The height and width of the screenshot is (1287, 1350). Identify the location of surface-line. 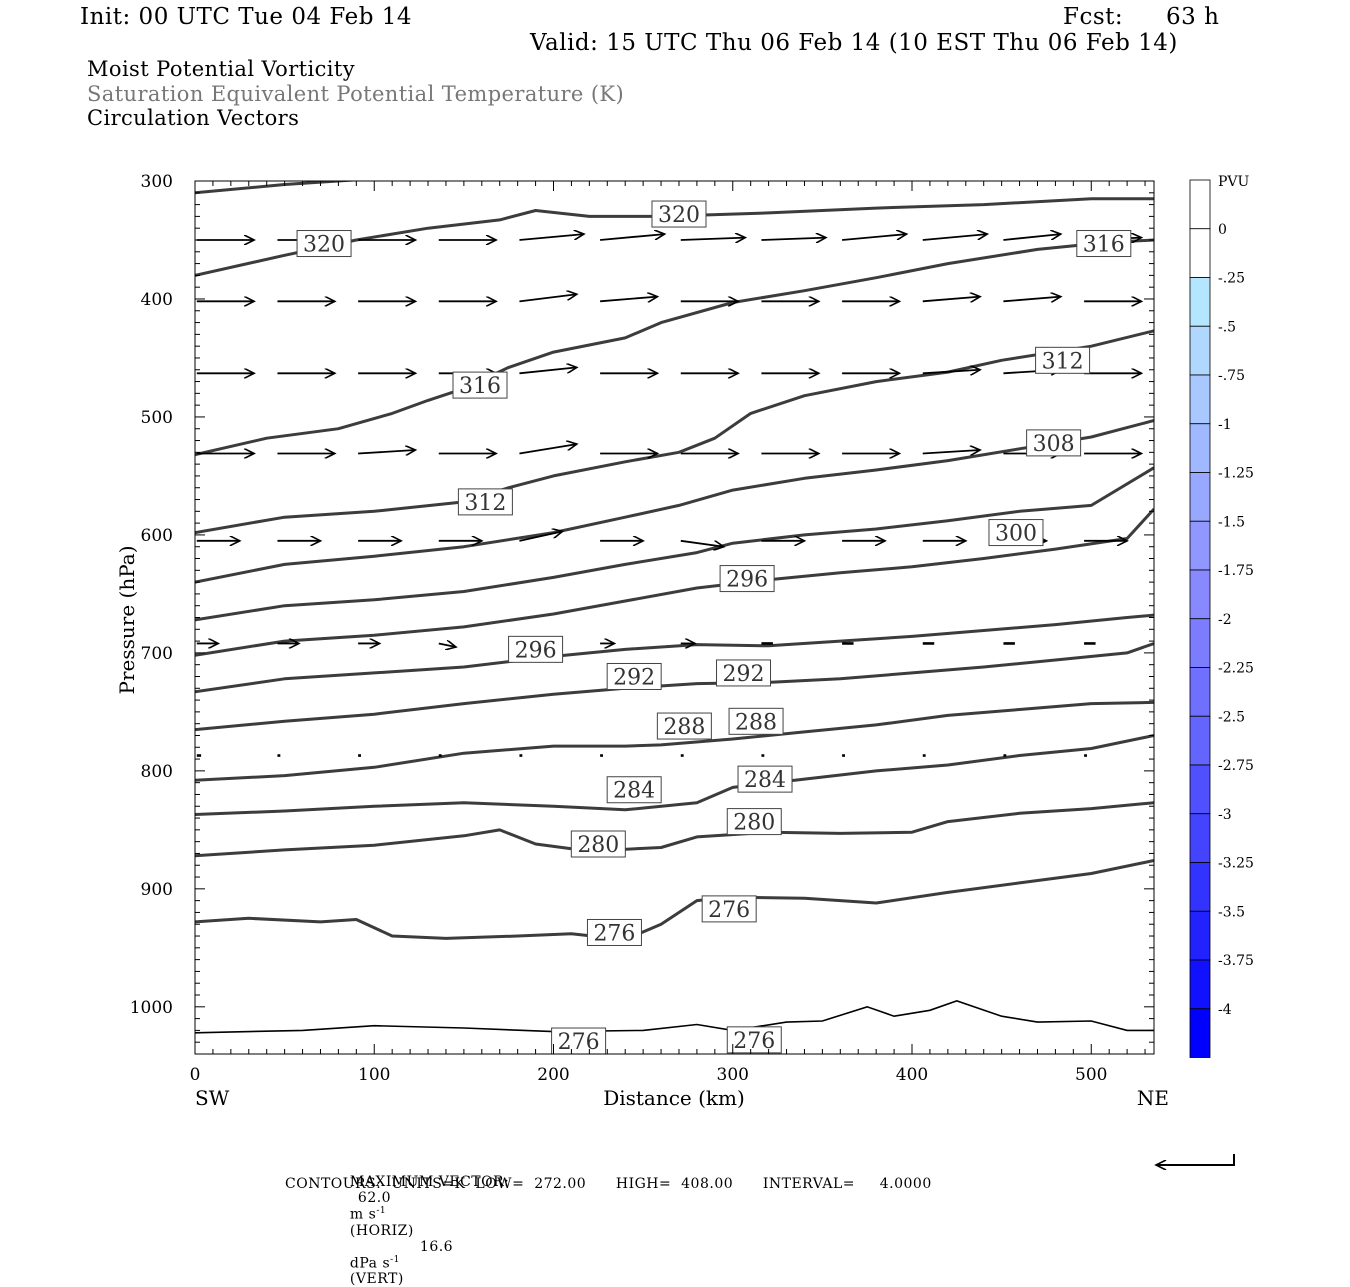
(674, 1017).